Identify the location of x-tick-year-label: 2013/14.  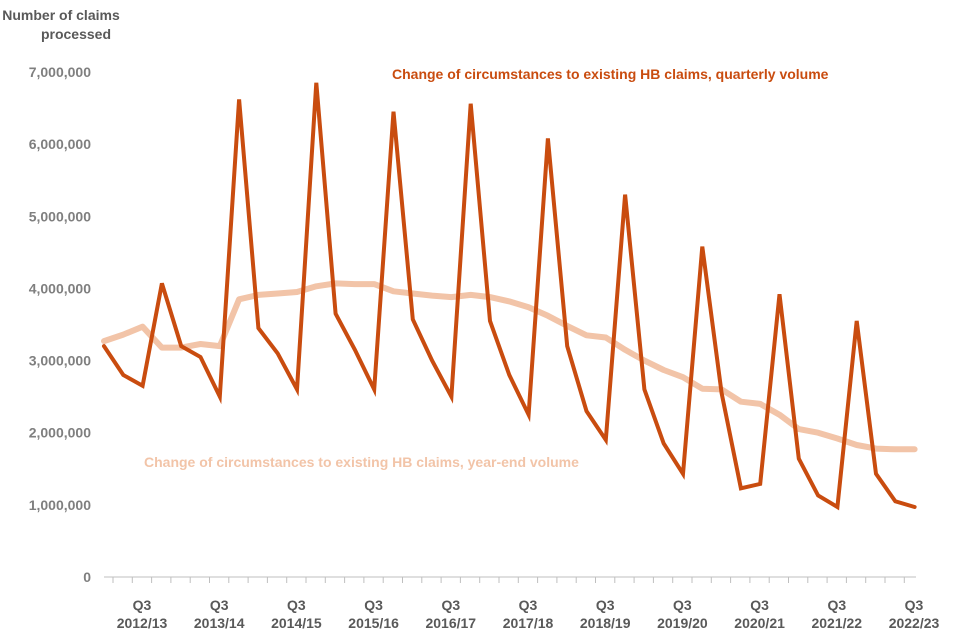
(219, 623).